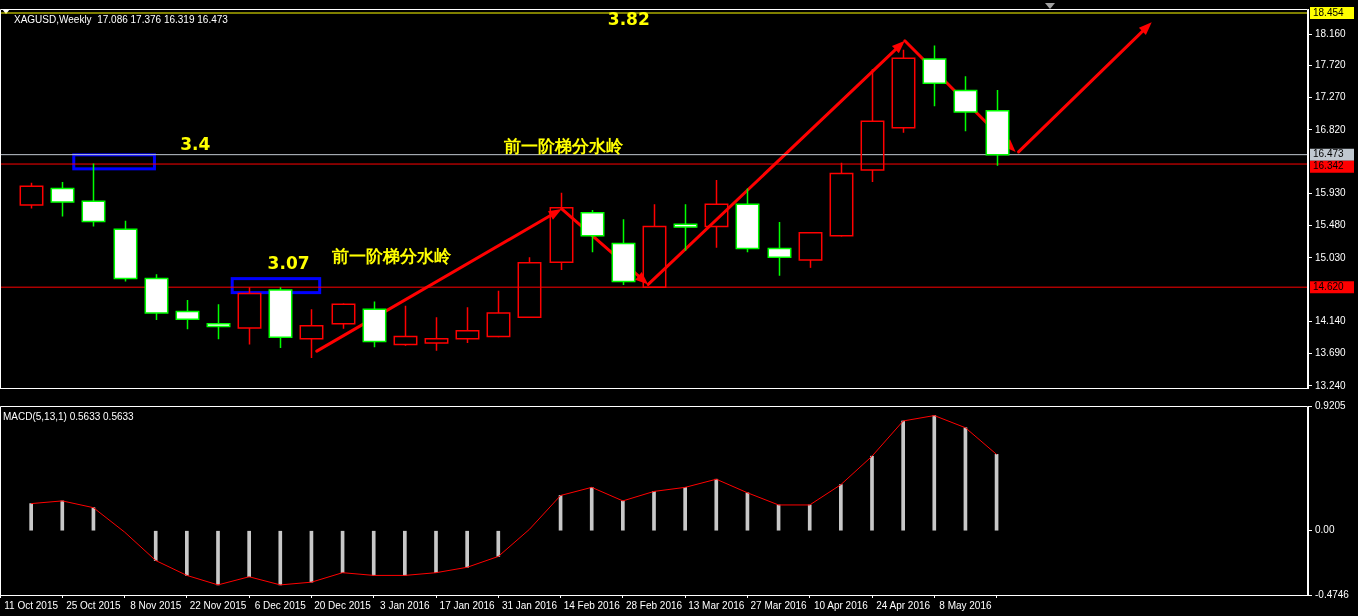  Describe the element at coordinates (288, 262) in the screenshot. I see `annotation: 3.07` at that location.